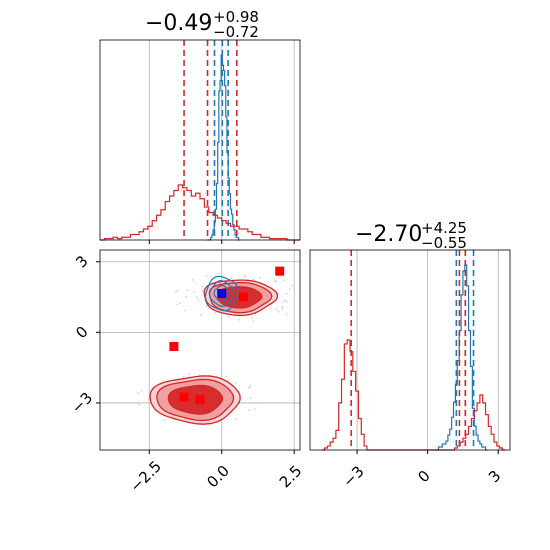 Image resolution: width=550 pixels, height=550 pixels. I want to click on param1-title-lower: −0.72, so click(236, 32).